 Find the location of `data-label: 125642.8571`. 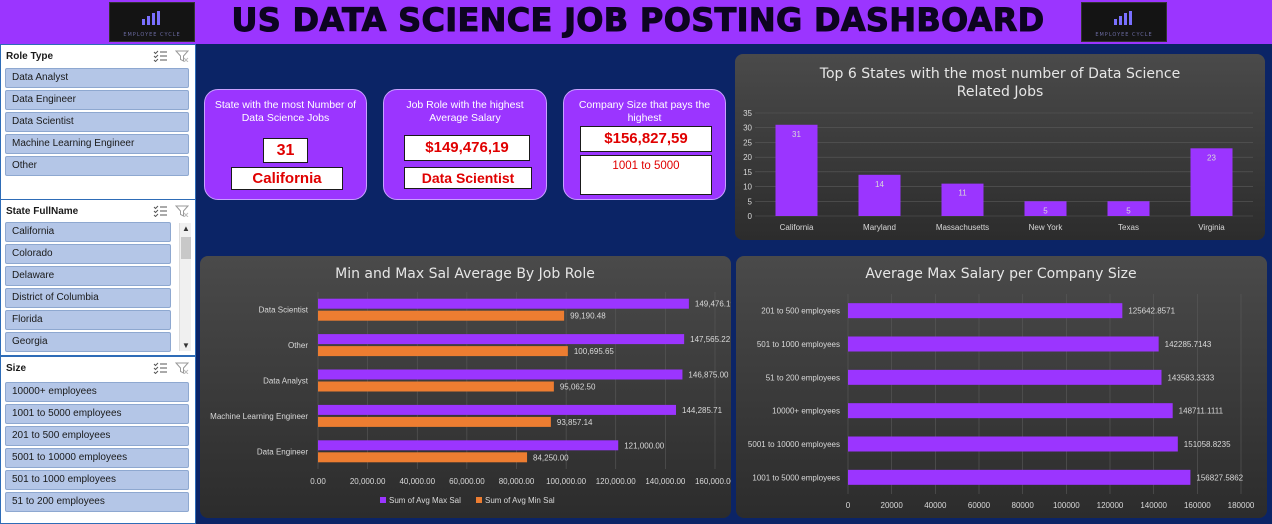

data-label: 125642.8571 is located at coordinates (1151, 311).